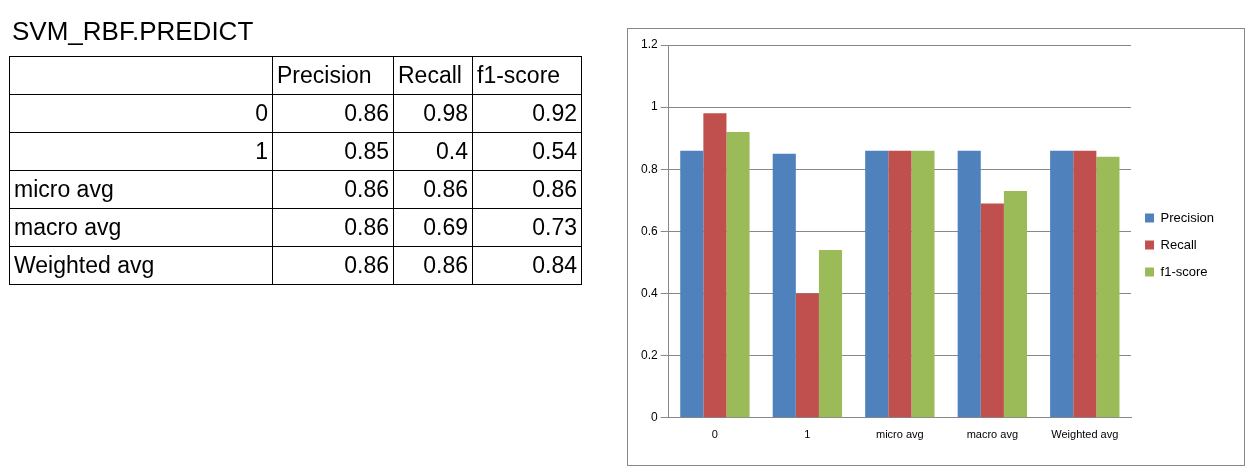 The height and width of the screenshot is (467, 1250). Describe the element at coordinates (141, 227) in the screenshot. I see `category-label: macro avg` at that location.